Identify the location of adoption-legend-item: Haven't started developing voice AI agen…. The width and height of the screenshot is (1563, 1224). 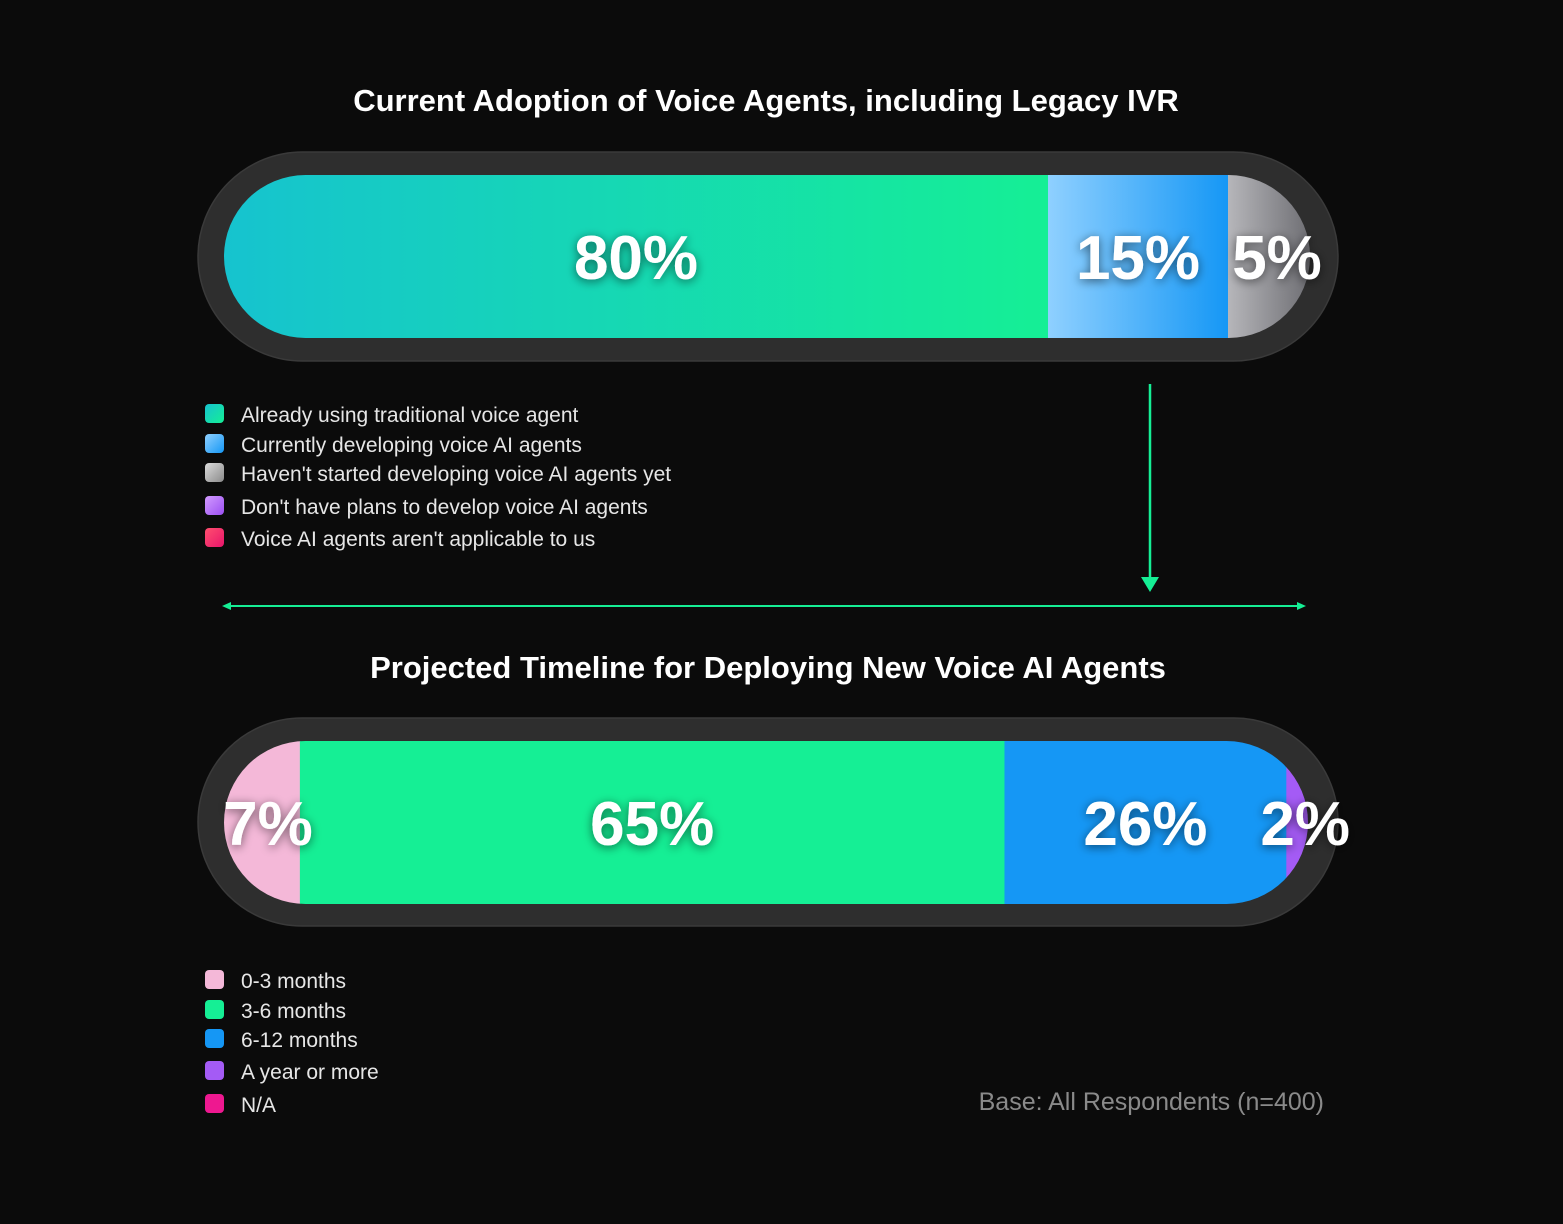
(438, 474).